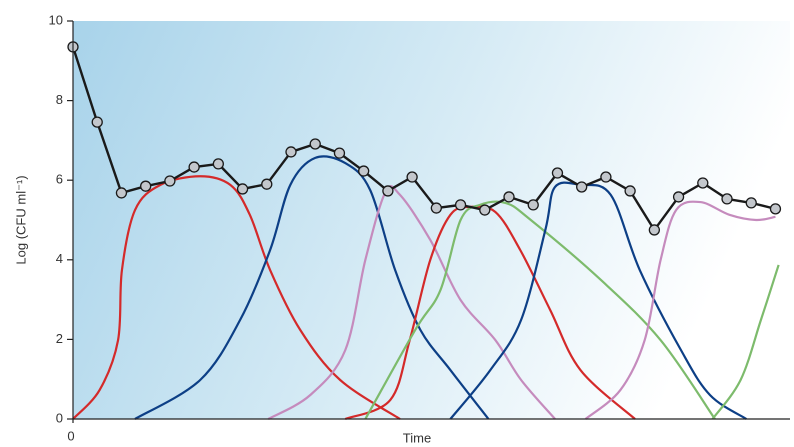  I want to click on y-tick-label: 10, so click(56, 19).